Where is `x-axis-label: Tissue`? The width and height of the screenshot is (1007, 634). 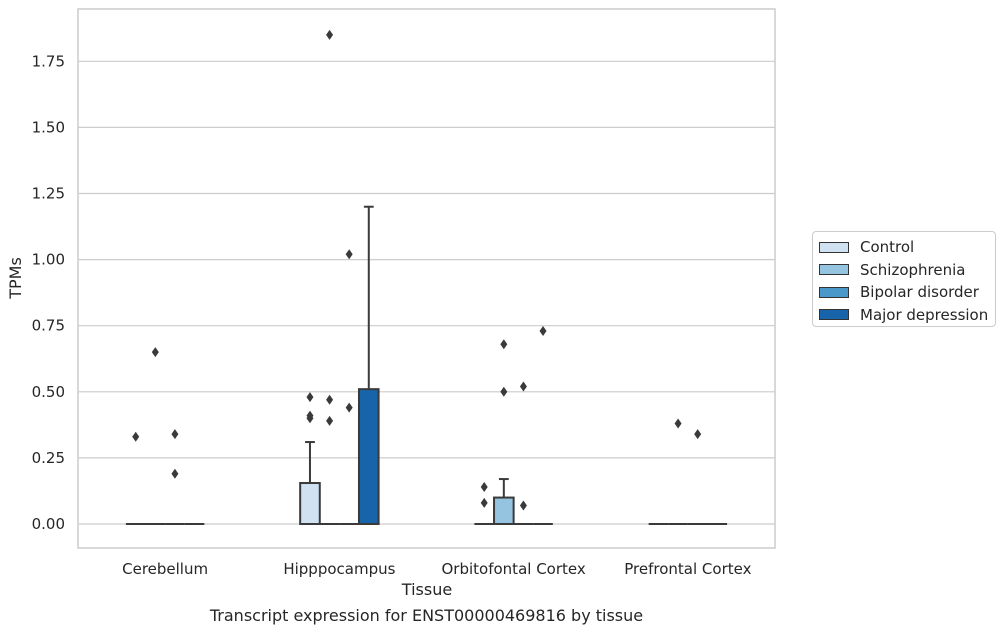 x-axis-label: Tissue is located at coordinates (426, 589).